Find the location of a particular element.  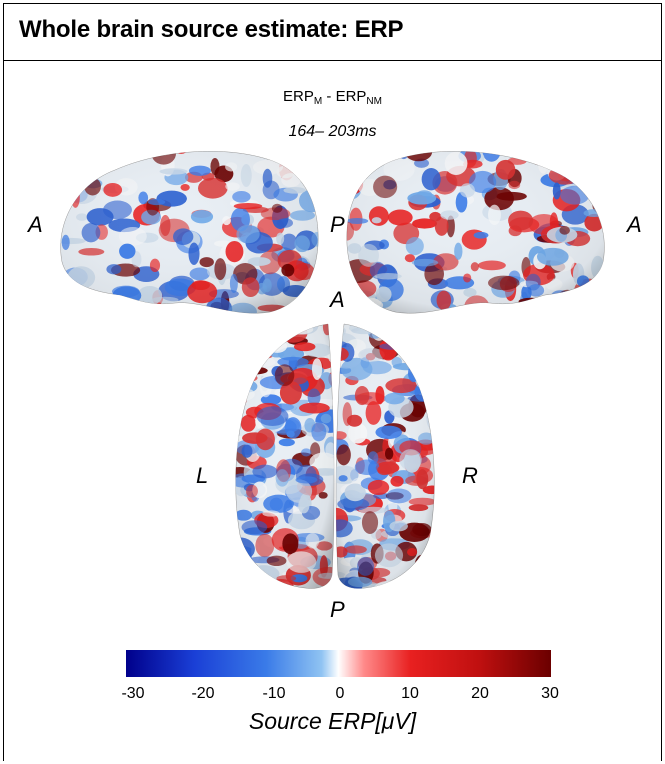

figure-header: Whole brain source estimate: ERP is located at coordinates (332, 32).